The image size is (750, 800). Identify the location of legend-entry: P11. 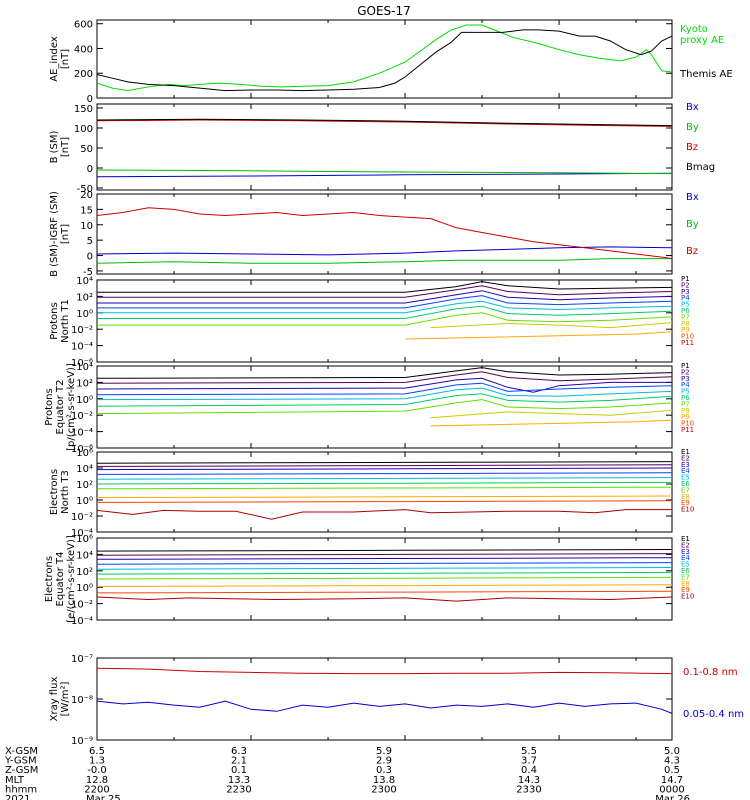
(687, 343).